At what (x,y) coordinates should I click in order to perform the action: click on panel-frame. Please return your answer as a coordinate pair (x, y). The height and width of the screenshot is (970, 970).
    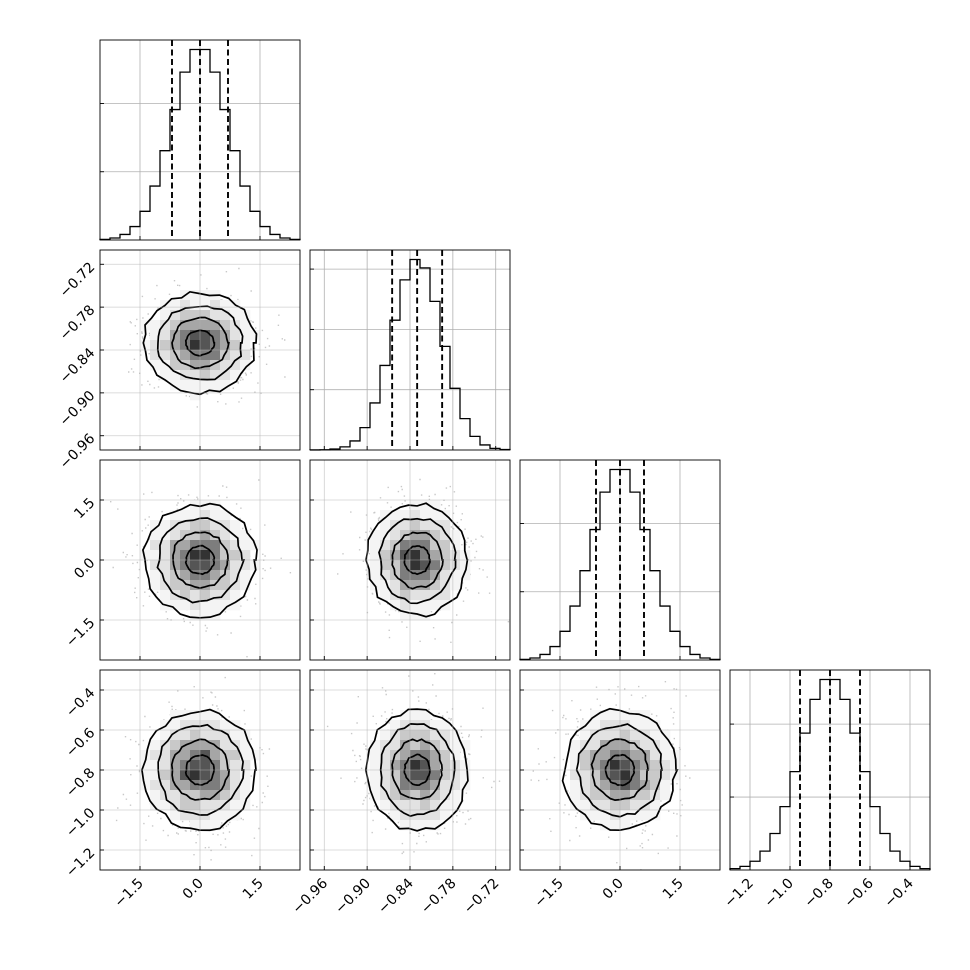
    Looking at the image, I should click on (200, 770).